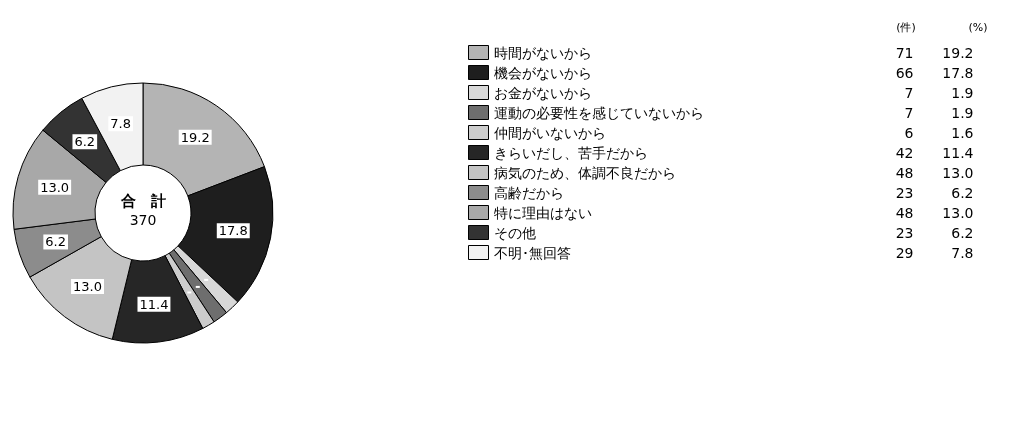  I want to click on data-label: 19.2, so click(195, 137).